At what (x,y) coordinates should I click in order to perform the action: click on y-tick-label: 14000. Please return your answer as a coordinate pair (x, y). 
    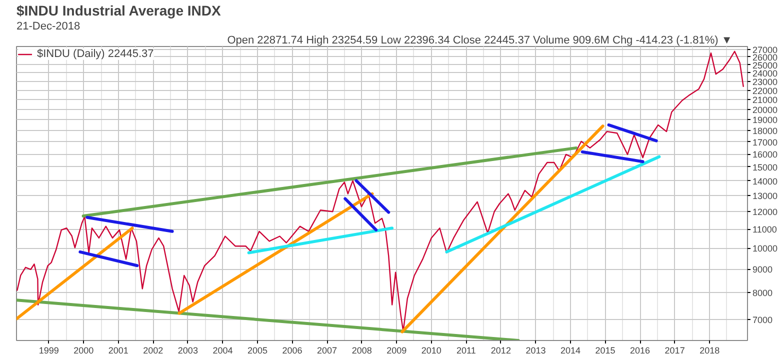
    Looking at the image, I should click on (765, 181).